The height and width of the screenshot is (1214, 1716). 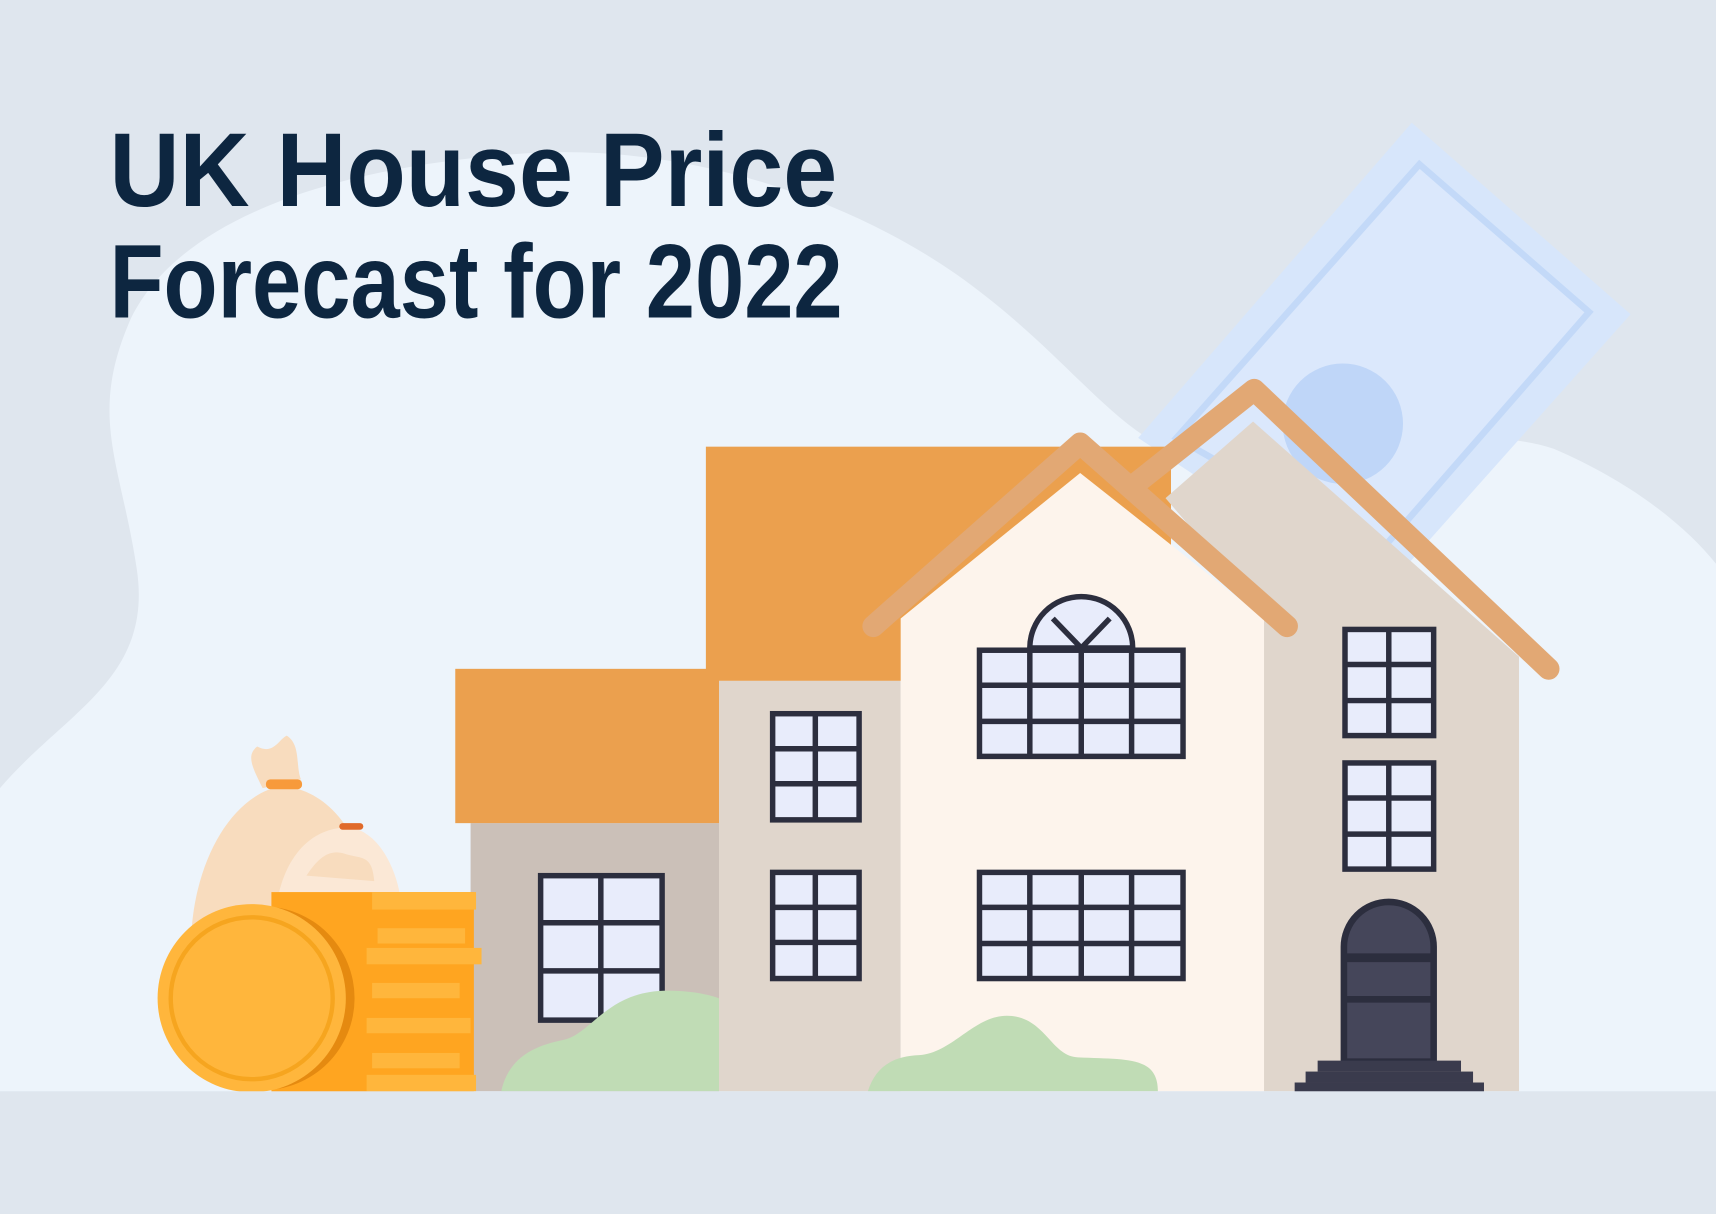 What do you see at coordinates (1012, 1053) in the screenshot?
I see `bush-center` at bounding box center [1012, 1053].